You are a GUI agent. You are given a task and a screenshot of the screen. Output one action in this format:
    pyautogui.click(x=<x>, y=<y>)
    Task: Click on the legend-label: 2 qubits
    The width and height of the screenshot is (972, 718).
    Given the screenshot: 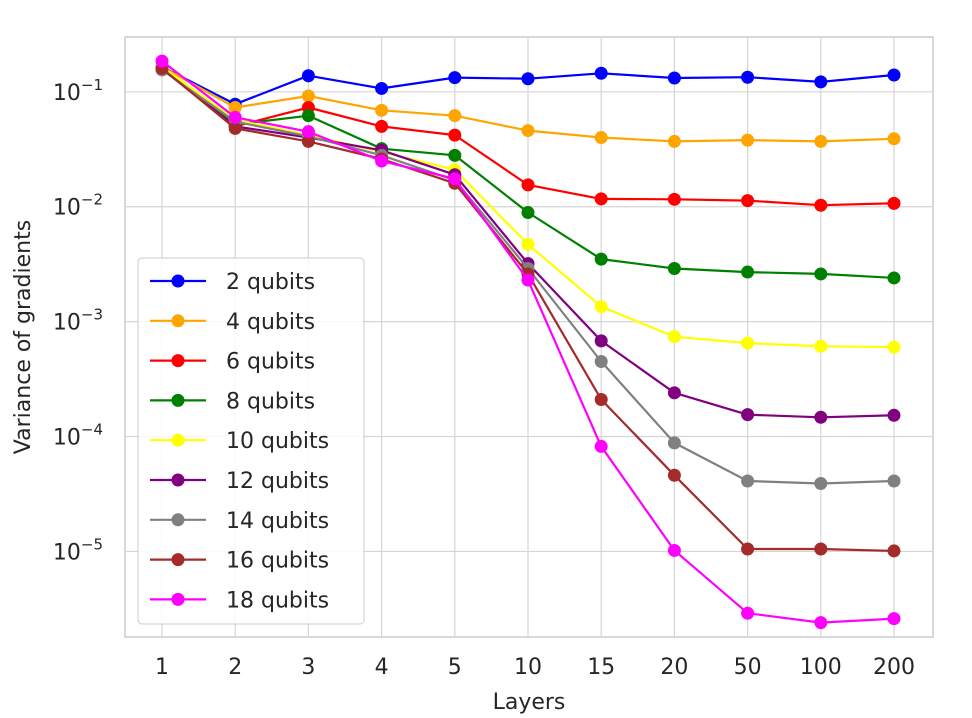 What is the action you would take?
    pyautogui.click(x=270, y=282)
    